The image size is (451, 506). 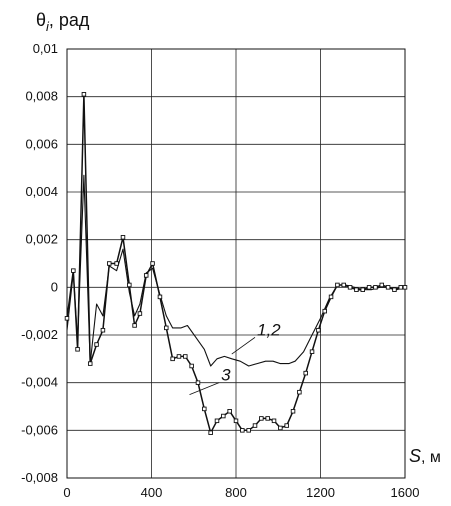 I want to click on y-tick-label: 0, so click(x=54, y=286).